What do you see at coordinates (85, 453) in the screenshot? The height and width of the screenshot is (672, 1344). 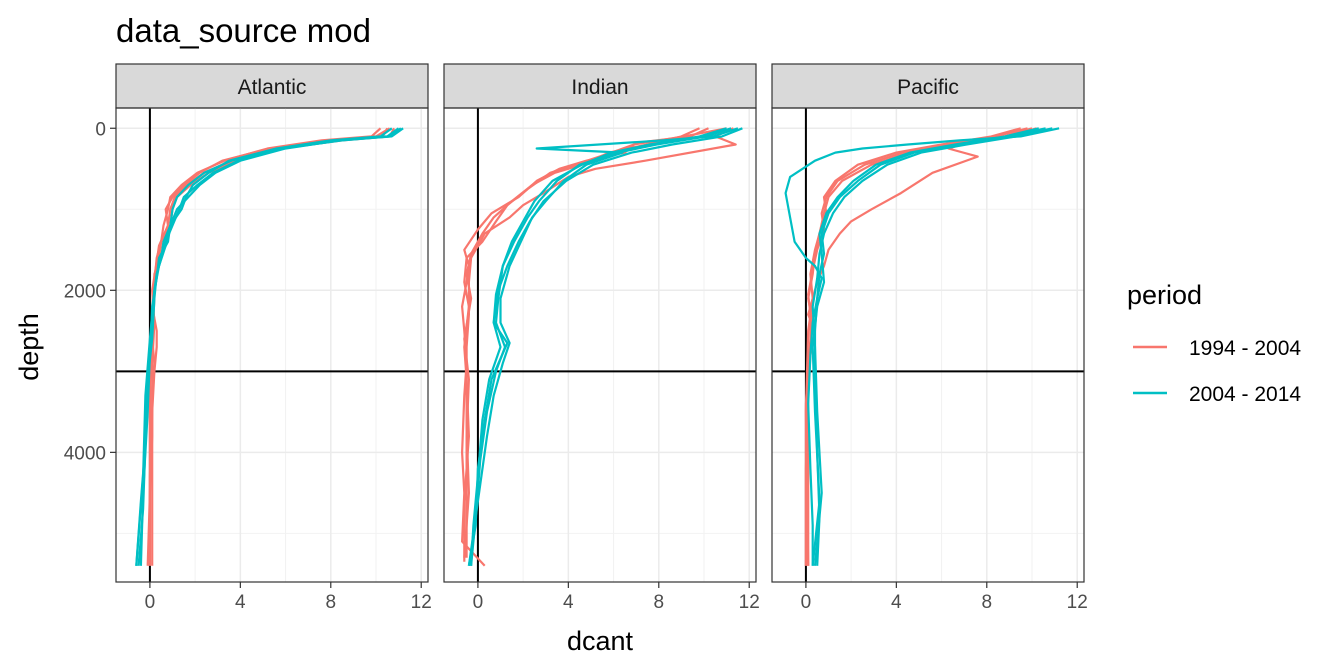 I see `y-tick-label: 4000` at bounding box center [85, 453].